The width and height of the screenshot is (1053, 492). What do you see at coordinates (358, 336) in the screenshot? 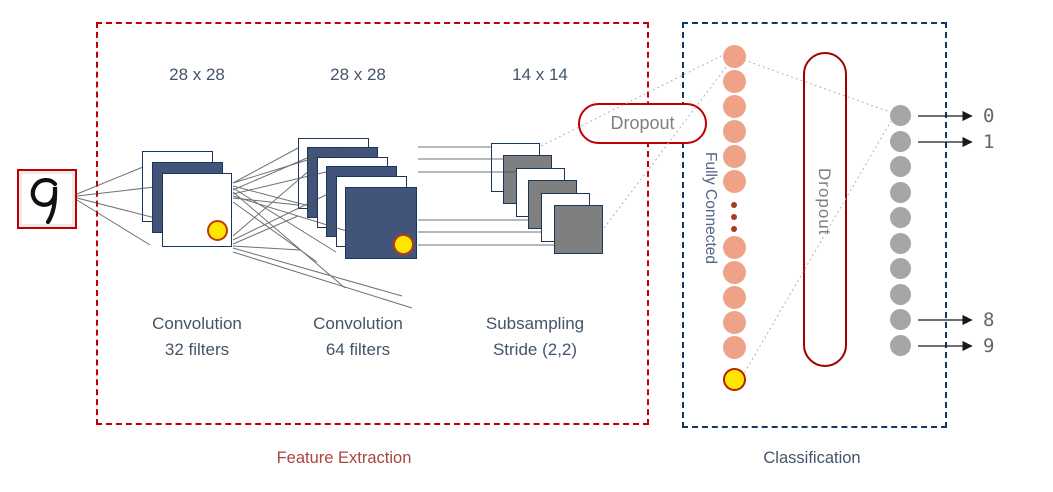
I see `conv2-name-label: Convolution 64 filters` at bounding box center [358, 336].